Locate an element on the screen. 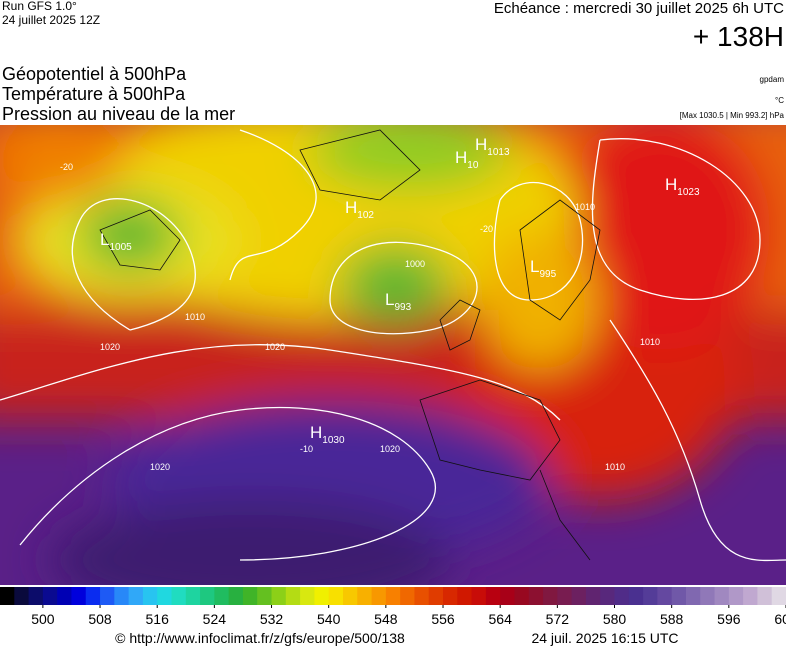 The width and height of the screenshot is (786, 648). colorbar-tick-label: 500 is located at coordinates (43, 619).